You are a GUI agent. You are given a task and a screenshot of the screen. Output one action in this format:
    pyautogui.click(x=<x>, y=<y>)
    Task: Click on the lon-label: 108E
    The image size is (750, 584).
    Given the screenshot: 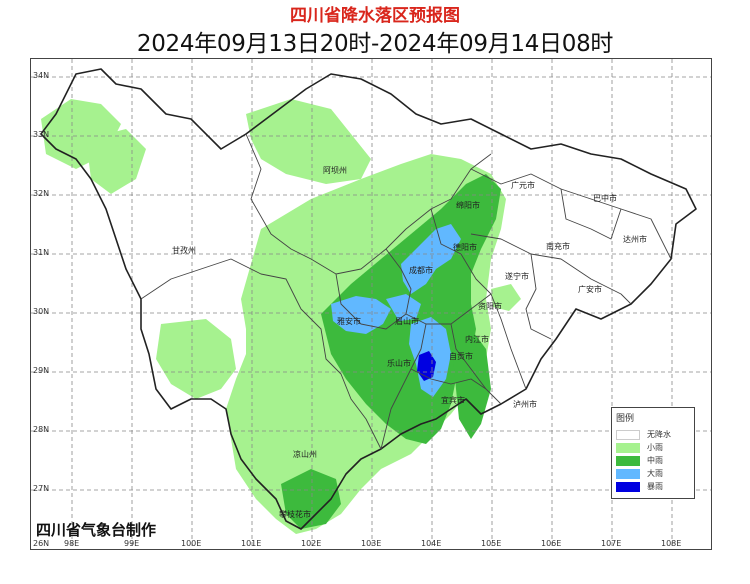 What is the action you would take?
    pyautogui.click(x=671, y=543)
    